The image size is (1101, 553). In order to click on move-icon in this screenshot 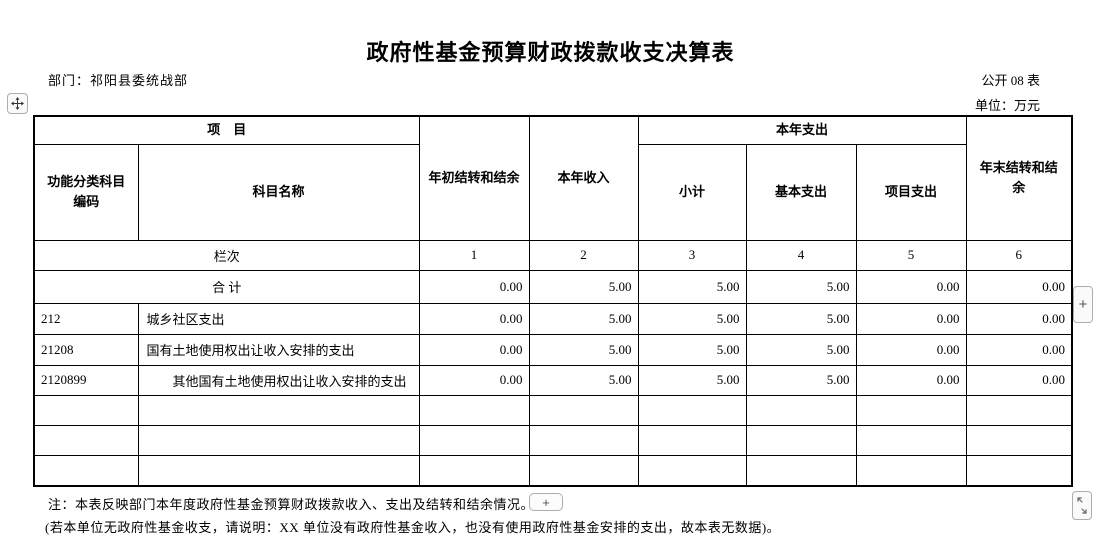, I will do `click(17, 103)`.